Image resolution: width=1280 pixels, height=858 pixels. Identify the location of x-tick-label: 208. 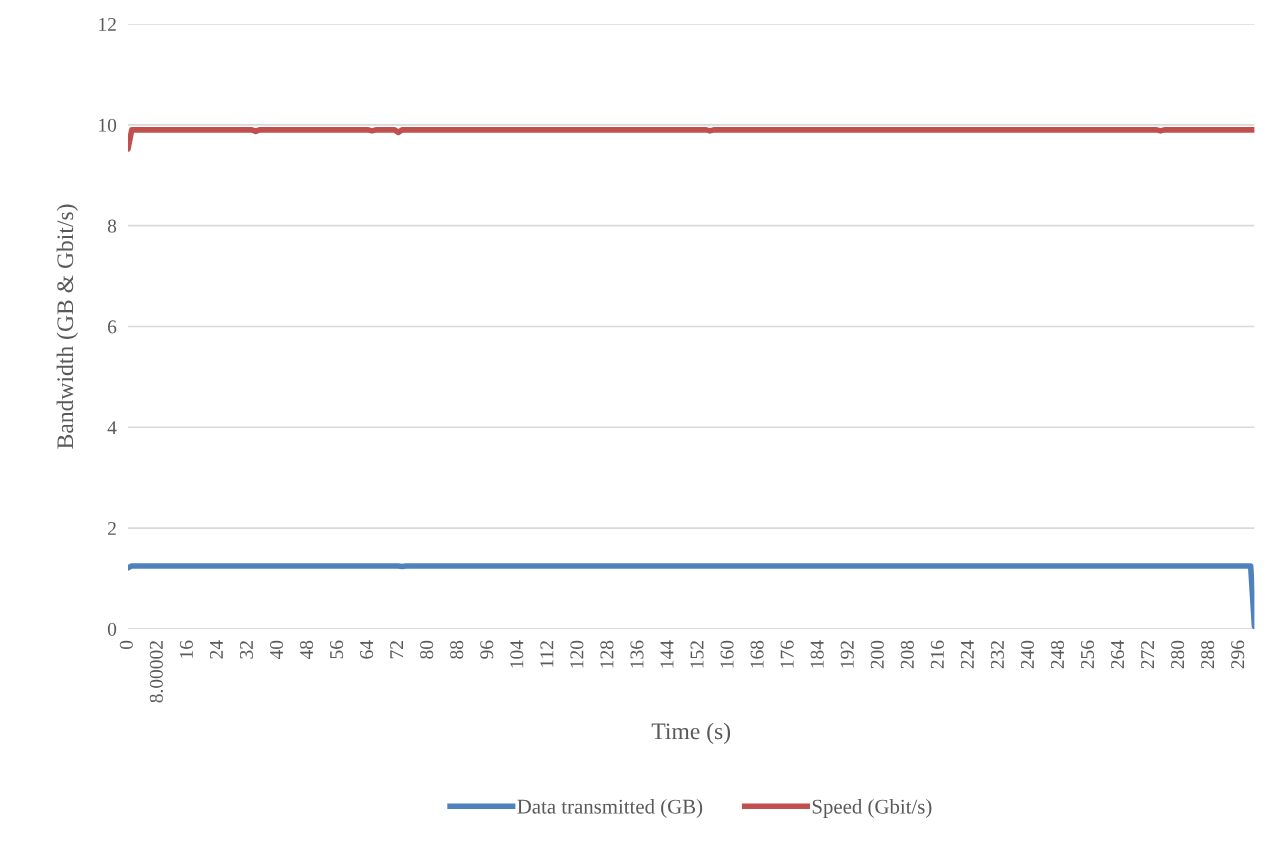
(907, 654).